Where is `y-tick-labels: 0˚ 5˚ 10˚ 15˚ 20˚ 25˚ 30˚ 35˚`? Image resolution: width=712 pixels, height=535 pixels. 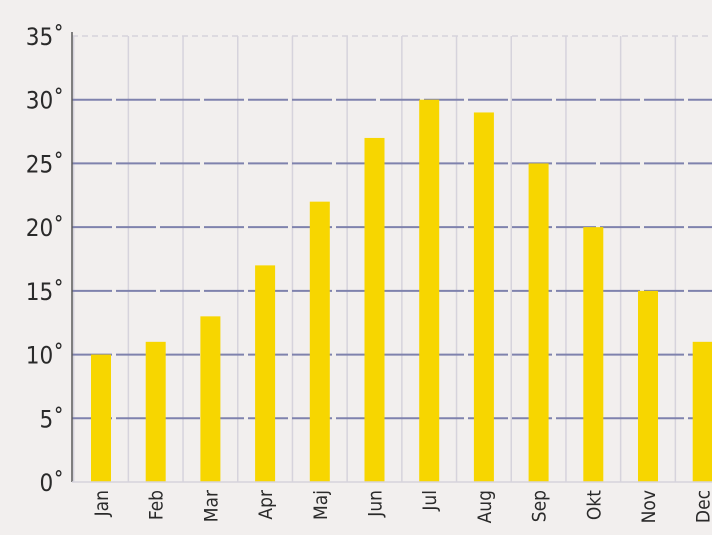
y-tick-labels: 0˚ 5˚ 10˚ 15˚ 20˚ 25˚ 30˚ 35˚ is located at coordinates (45, 260).